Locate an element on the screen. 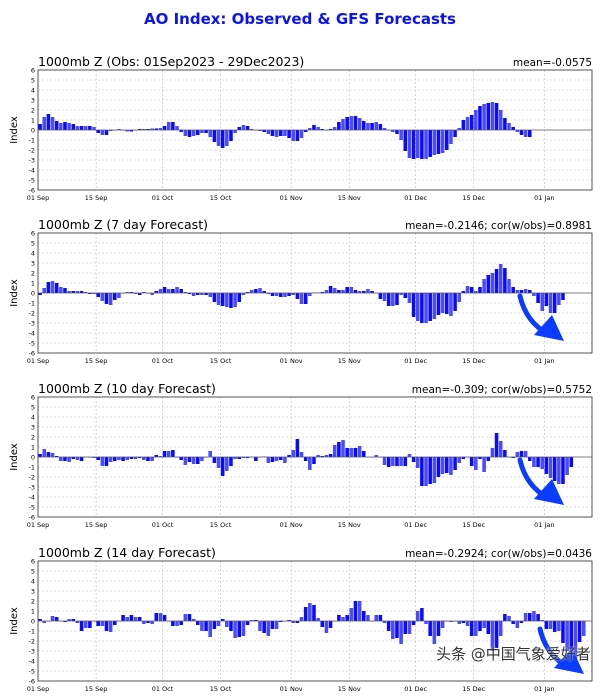 The height and width of the screenshot is (700, 600). x-tick-label: 01 Jan is located at coordinates (544, 525).